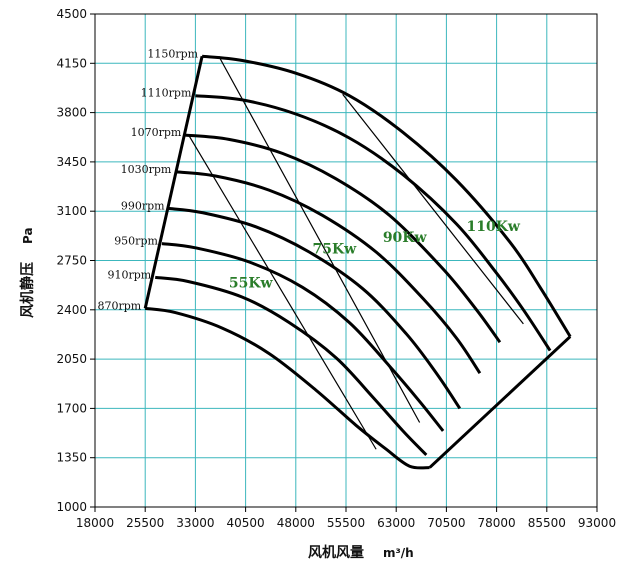 The height and width of the screenshot is (576, 644). Describe the element at coordinates (71, 162) in the screenshot. I see `y-tick-label: 3450` at that location.